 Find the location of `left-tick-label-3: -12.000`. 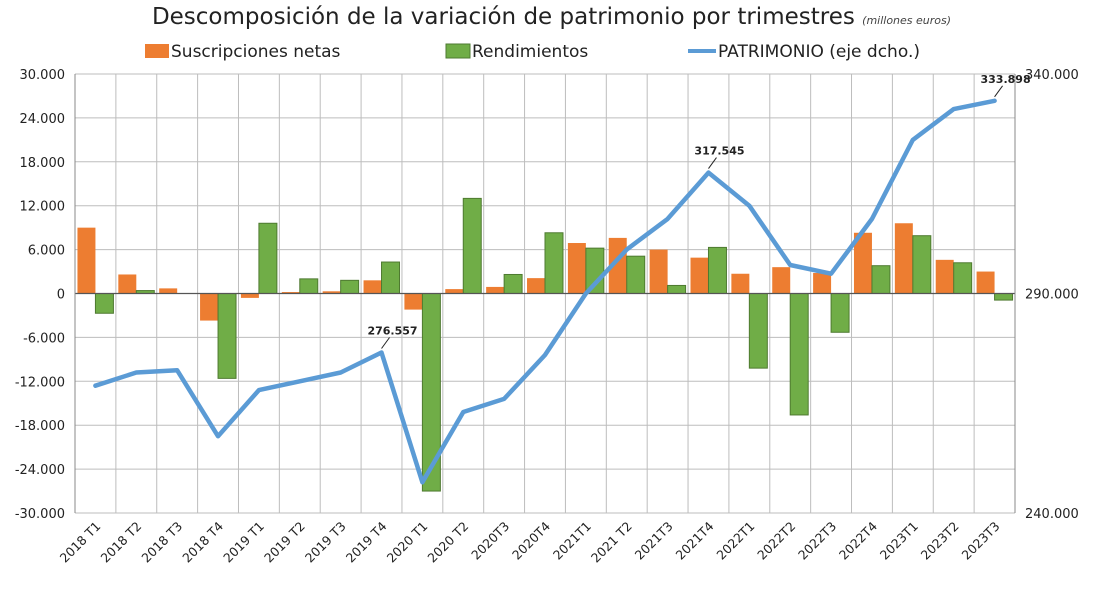

left-tick-label-3: -12.000 is located at coordinates (40, 382).